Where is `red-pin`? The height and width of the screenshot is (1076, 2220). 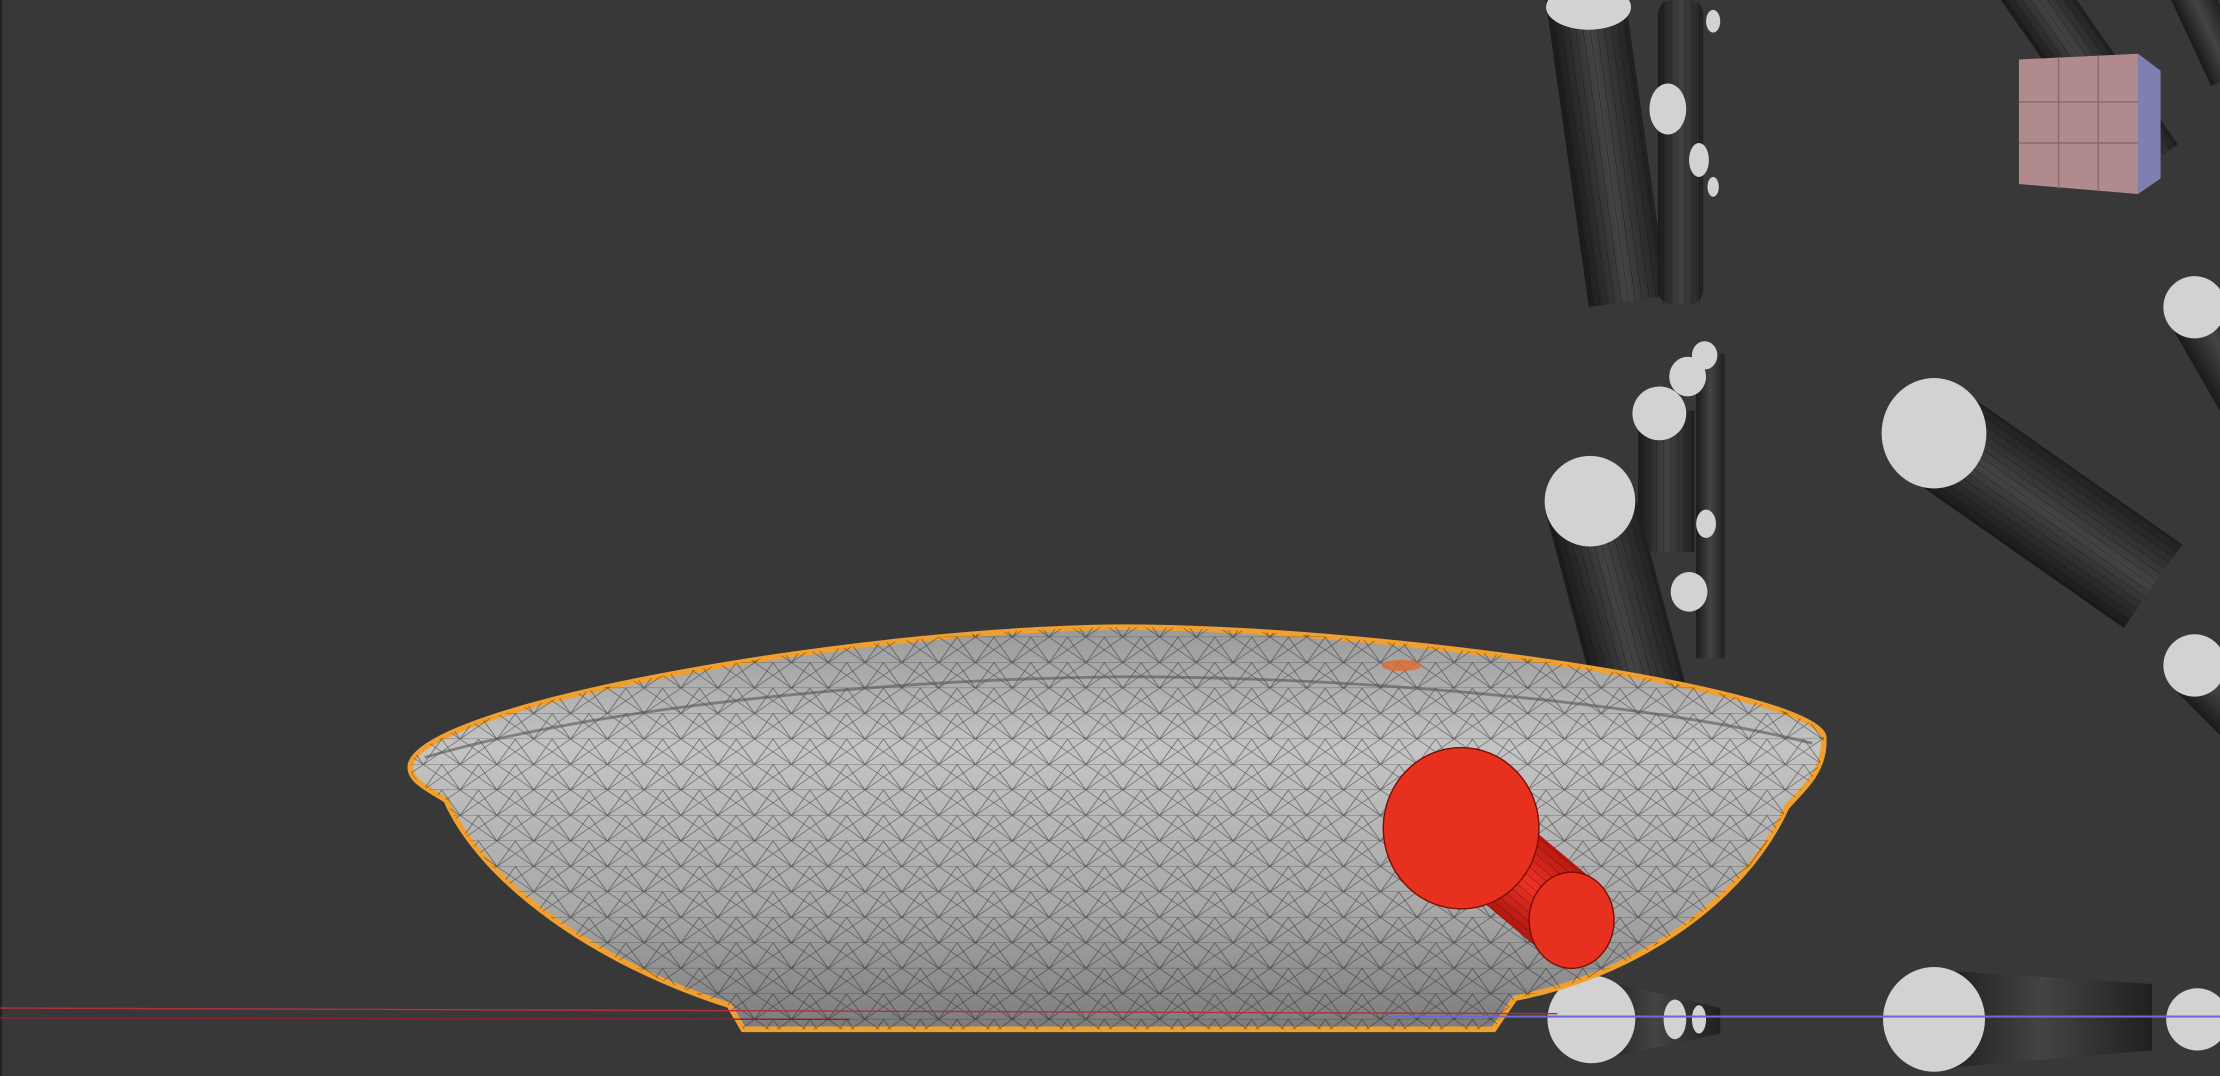 red-pin is located at coordinates (1498, 858).